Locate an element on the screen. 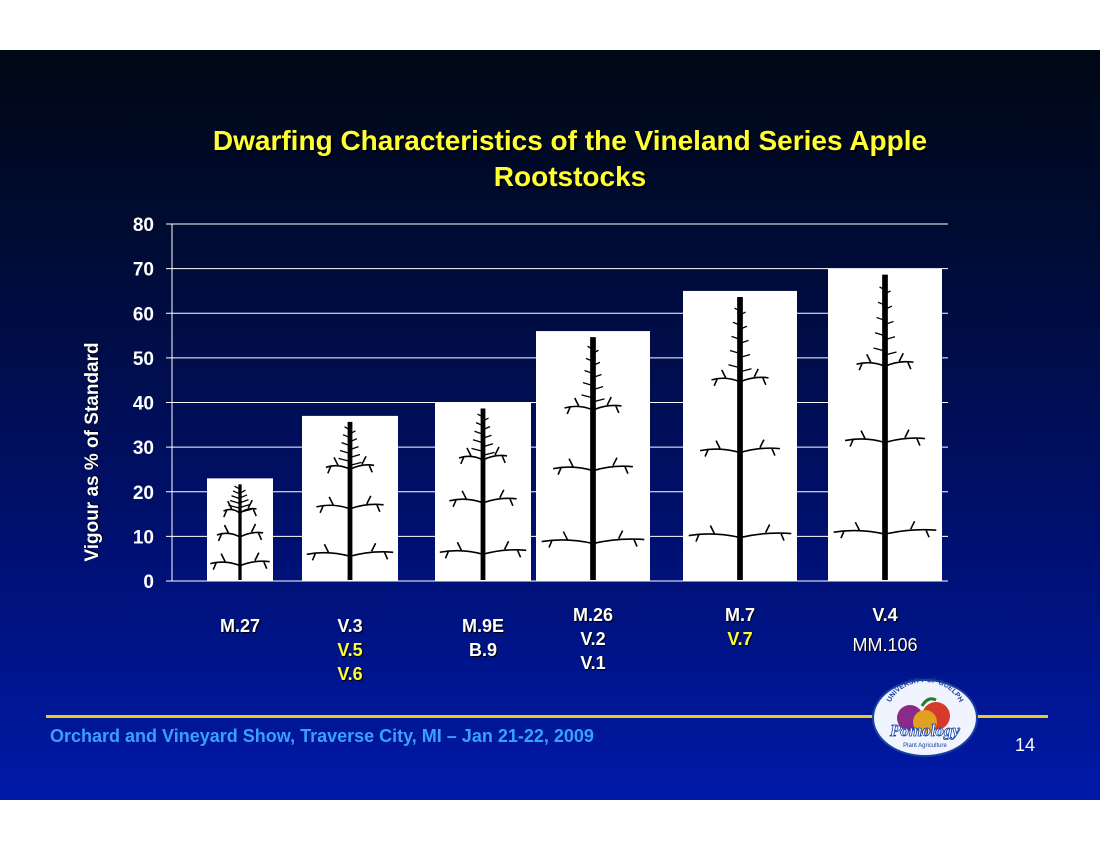 The height and width of the screenshot is (850, 1100). x-category-label: M.9E B.9 is located at coordinates (483, 638).